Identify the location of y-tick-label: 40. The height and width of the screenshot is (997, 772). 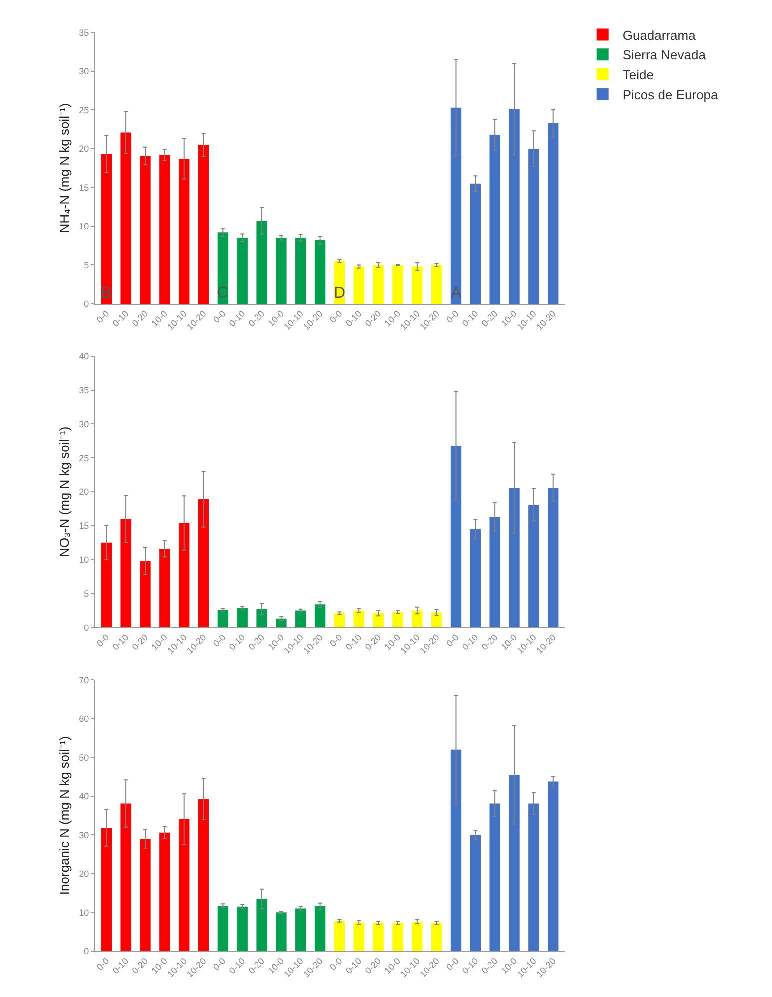
(84, 357).